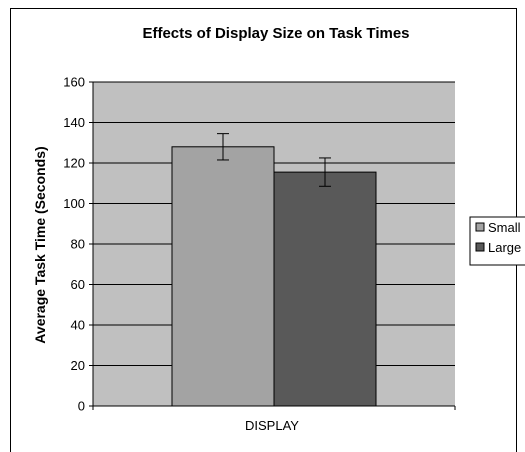  Describe the element at coordinates (274, 160) in the screenshot. I see `error-bars` at that location.